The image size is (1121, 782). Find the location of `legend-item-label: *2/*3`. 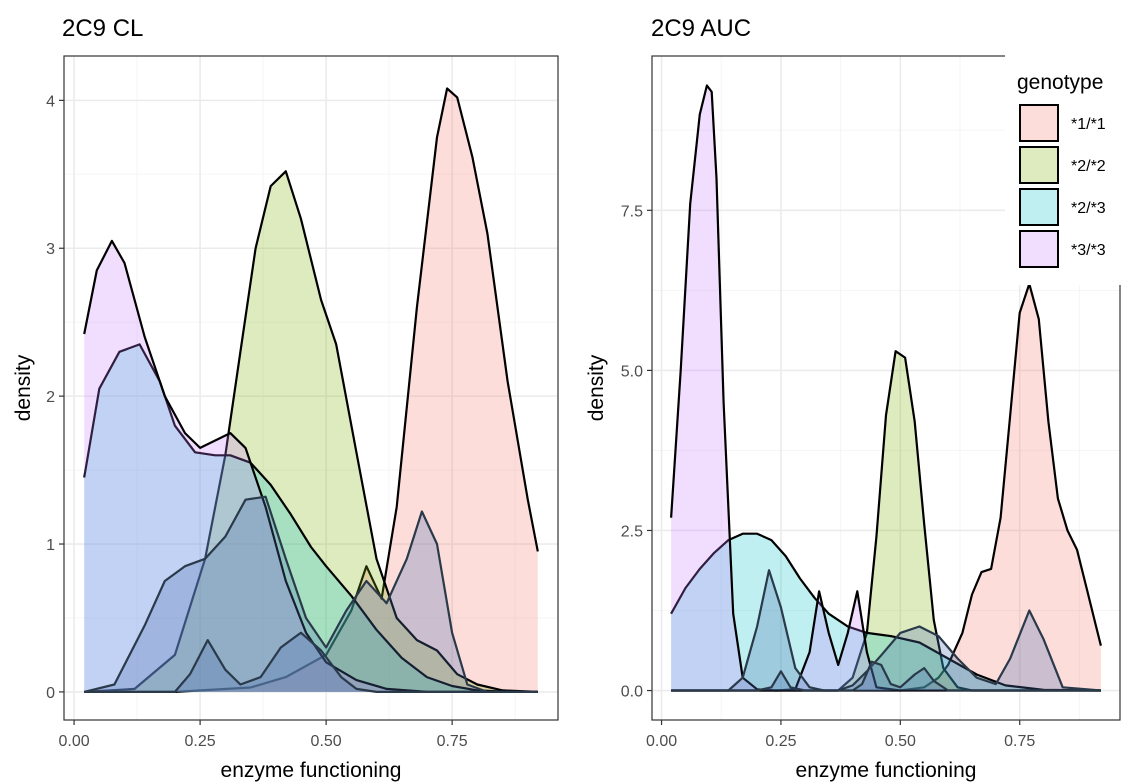

legend-item-label: *2/*3 is located at coordinates (1088, 208).